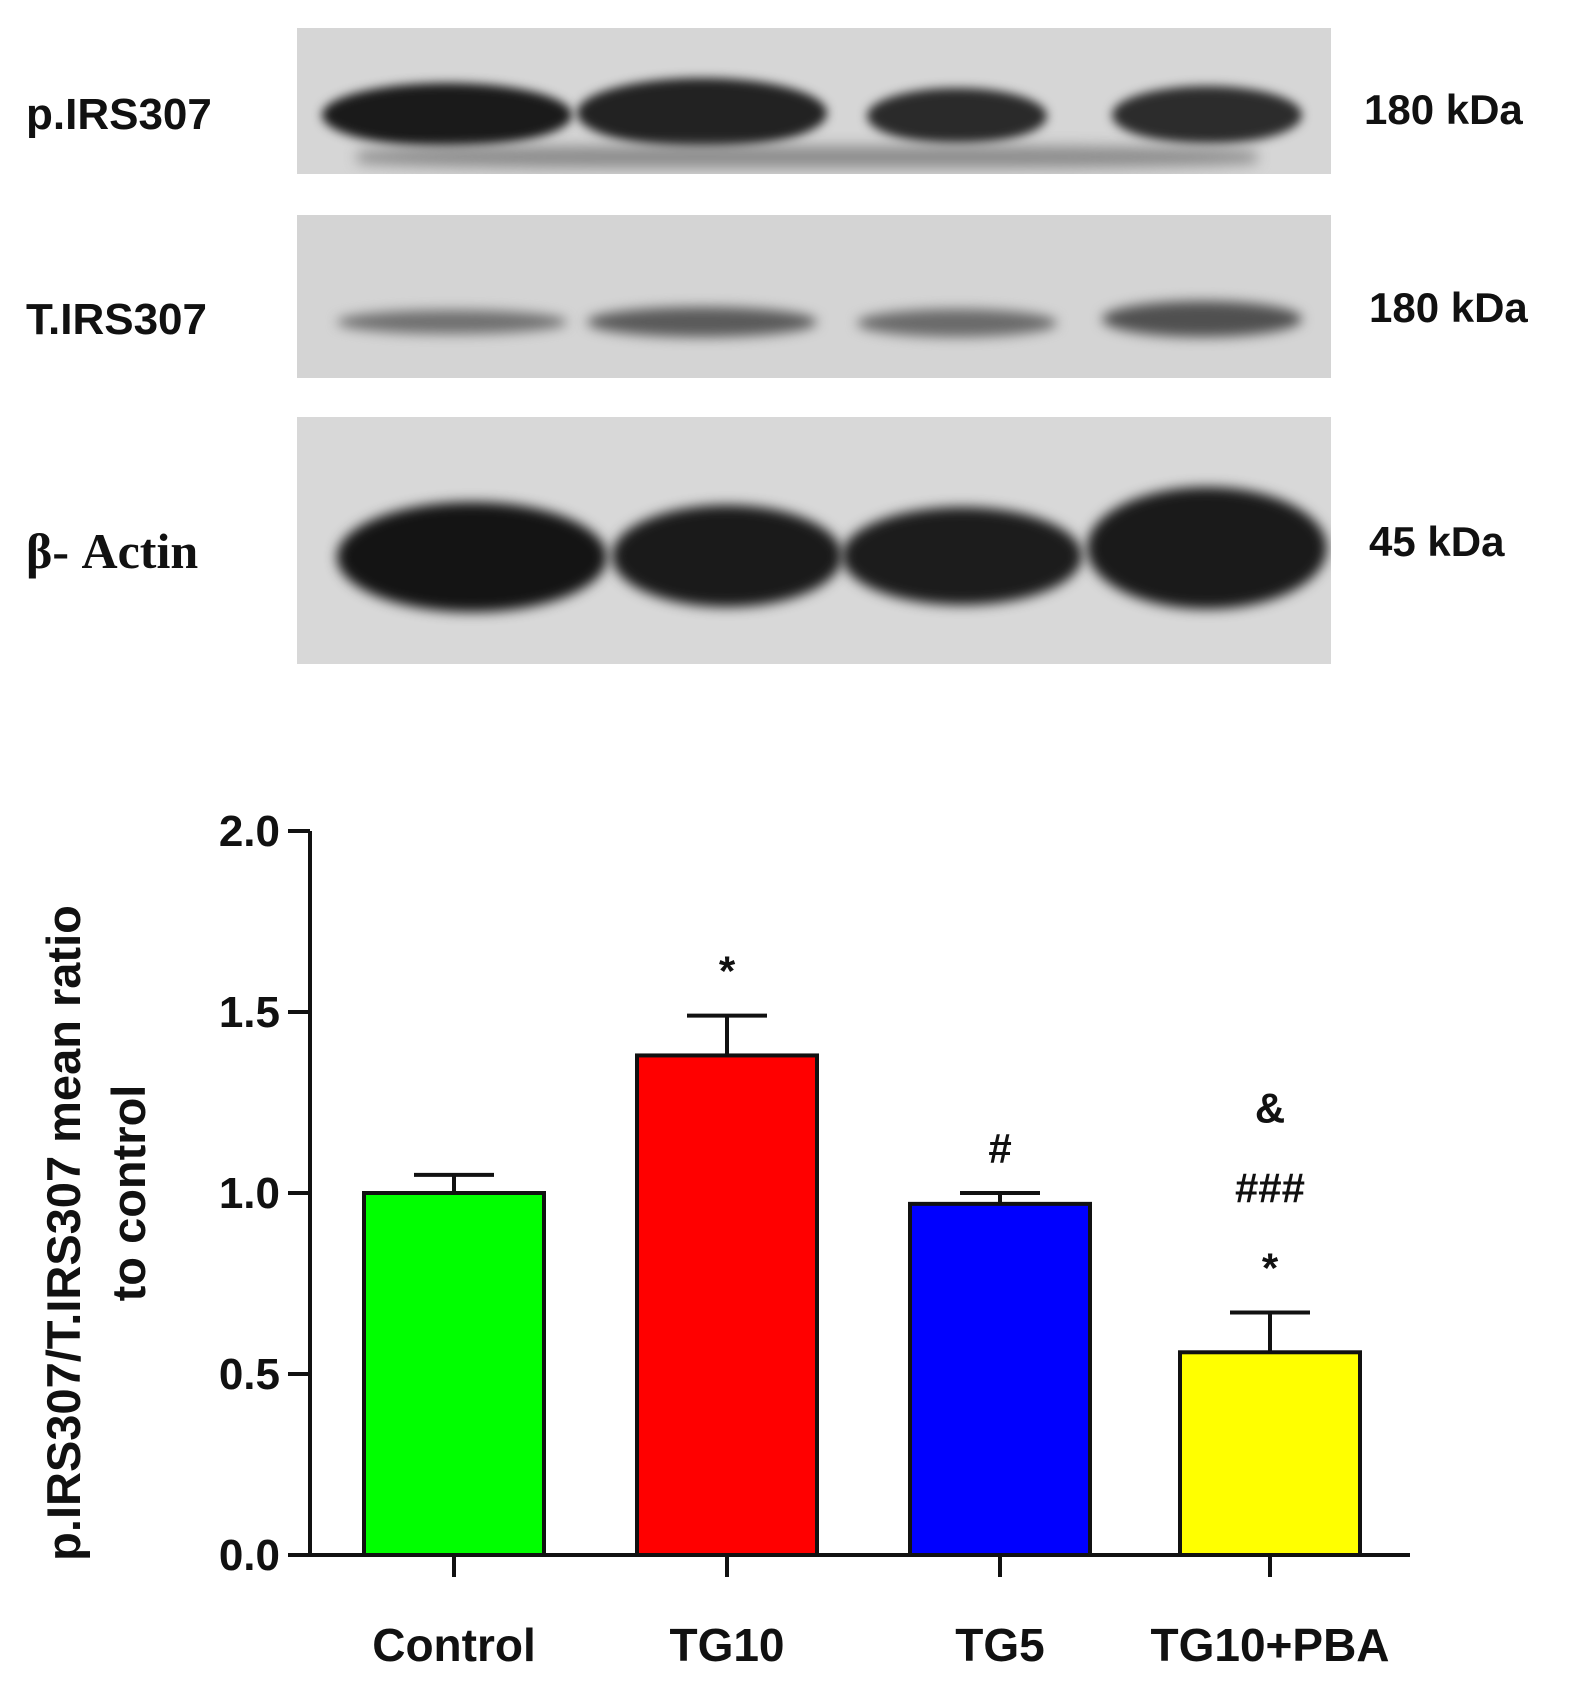 The image size is (1574, 1691). What do you see at coordinates (249, 831) in the screenshot?
I see `y-tick-label: 2.0` at bounding box center [249, 831].